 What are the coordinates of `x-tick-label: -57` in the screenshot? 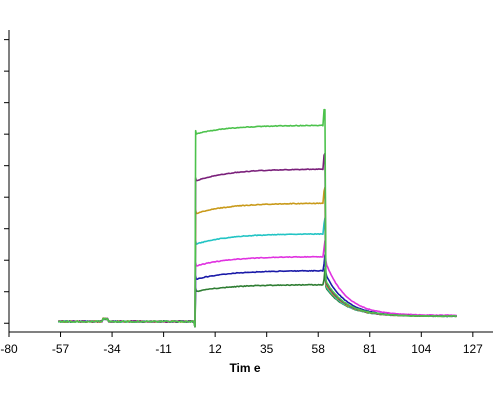 It's located at (61, 349).